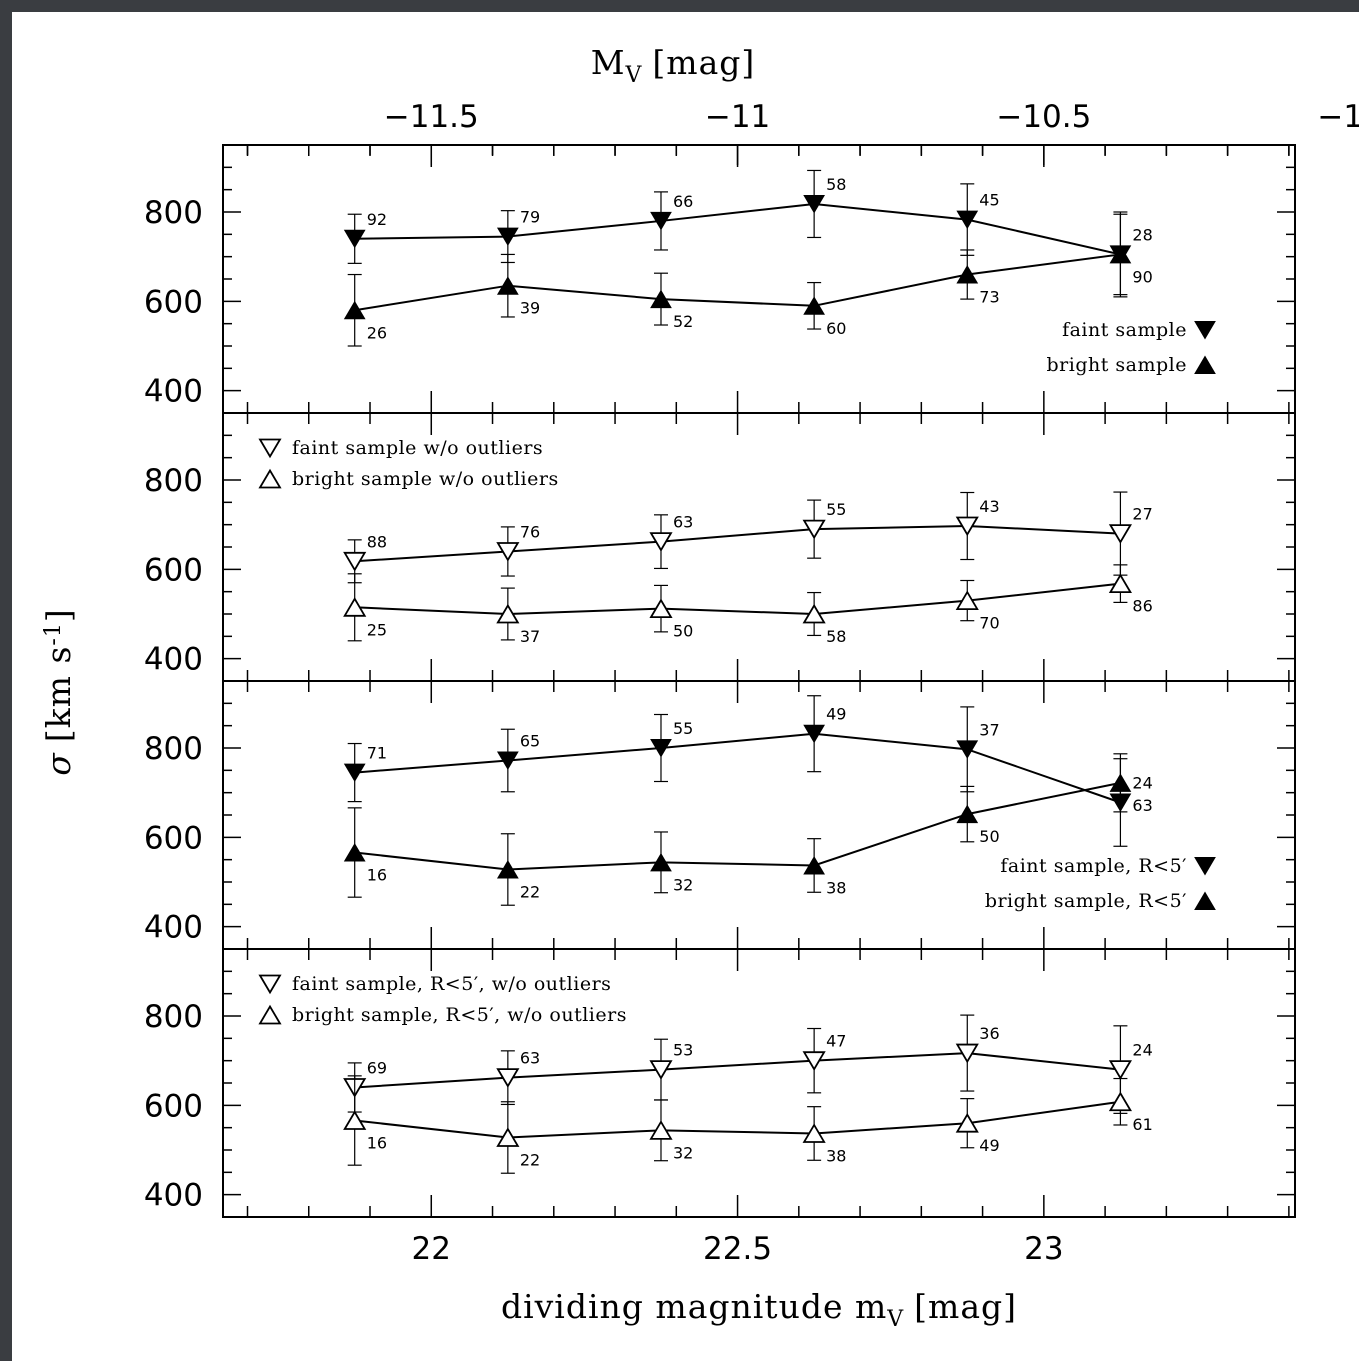 The image size is (1359, 1361). I want to click on data-count-label: 25, so click(377, 629).